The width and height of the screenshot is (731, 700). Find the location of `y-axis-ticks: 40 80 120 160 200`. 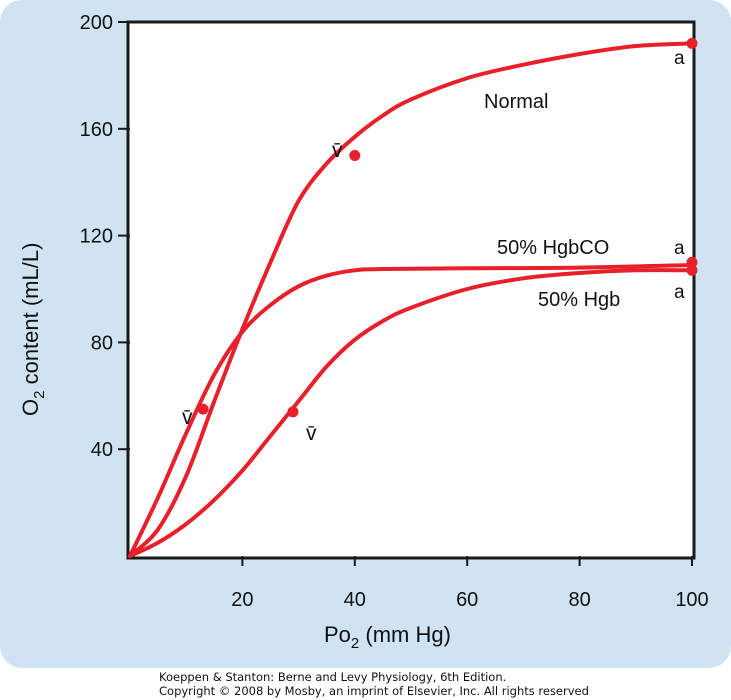

y-axis-ticks: 40 80 120 160 200 is located at coordinates (105, 236).